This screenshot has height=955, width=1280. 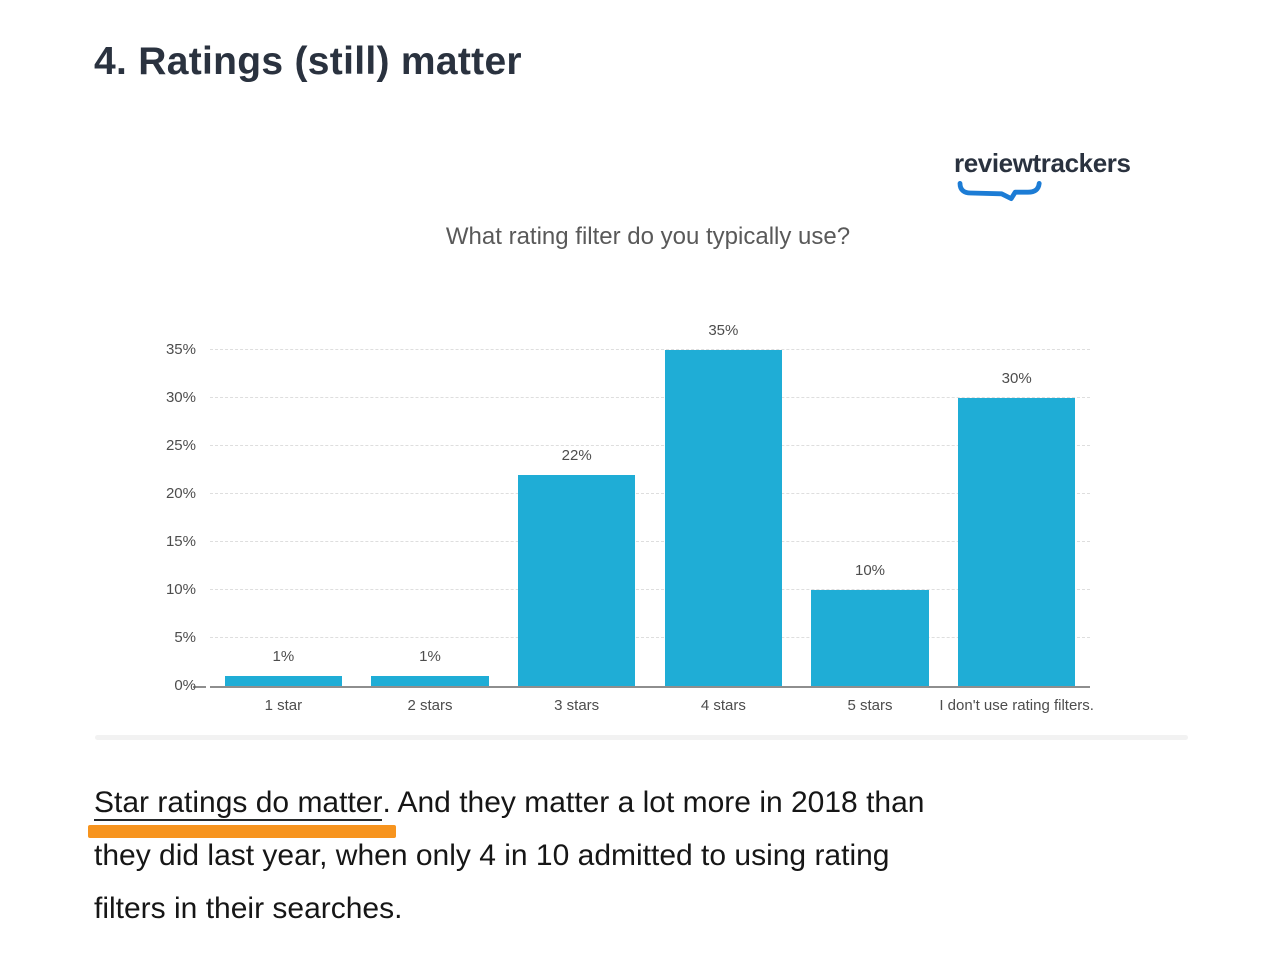 I want to click on y-axis-tick-label: 5%, so click(x=185, y=637).